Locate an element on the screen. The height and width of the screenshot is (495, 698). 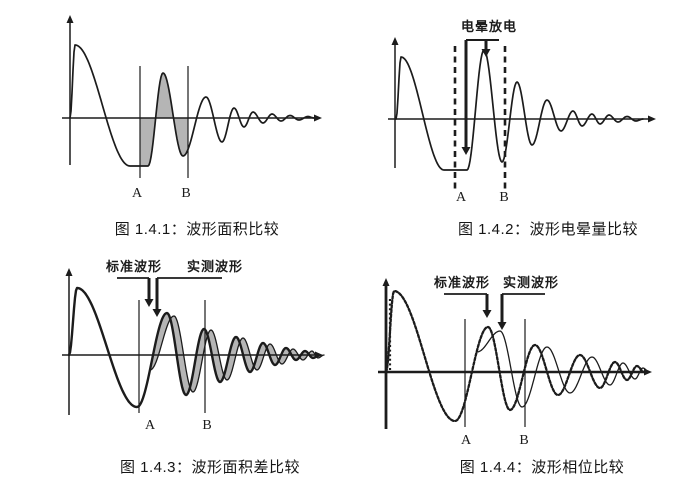
waveform-phase-comparison-diagram: A B 标准波形 实测波形 is located at coordinates (515, 361).